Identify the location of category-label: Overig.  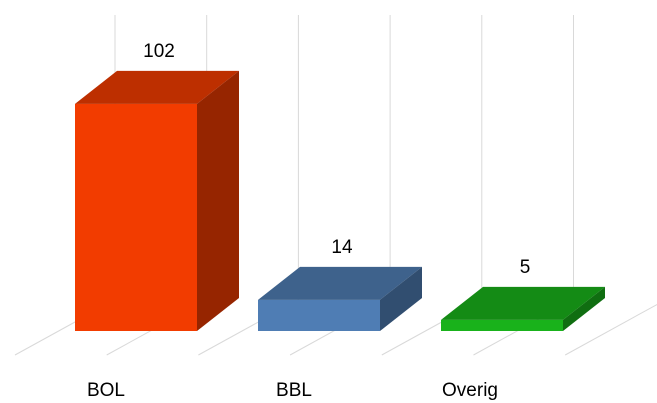
(470, 390).